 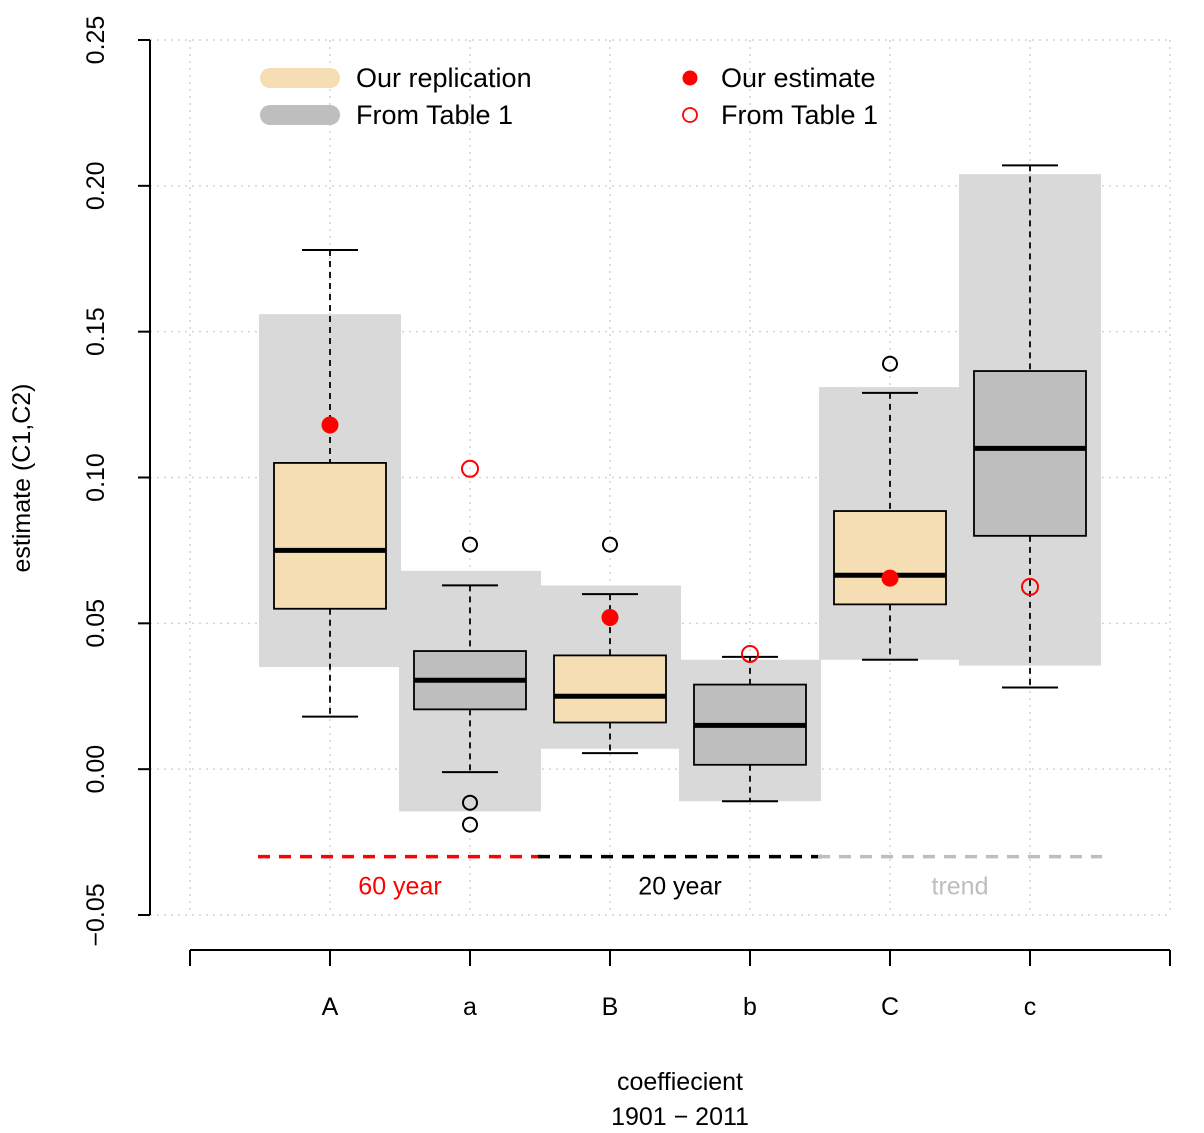 What do you see at coordinates (444, 78) in the screenshot?
I see `legend-label: Our replication` at bounding box center [444, 78].